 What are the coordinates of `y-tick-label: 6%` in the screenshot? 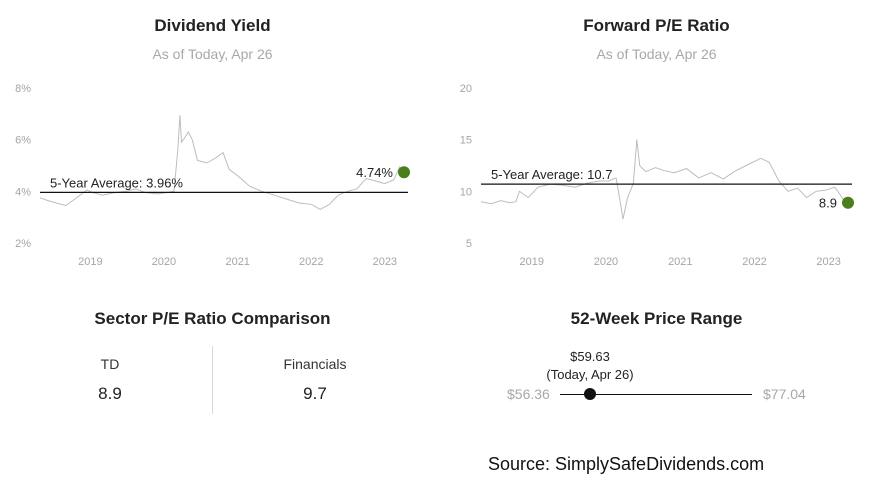 It's located at (23, 141).